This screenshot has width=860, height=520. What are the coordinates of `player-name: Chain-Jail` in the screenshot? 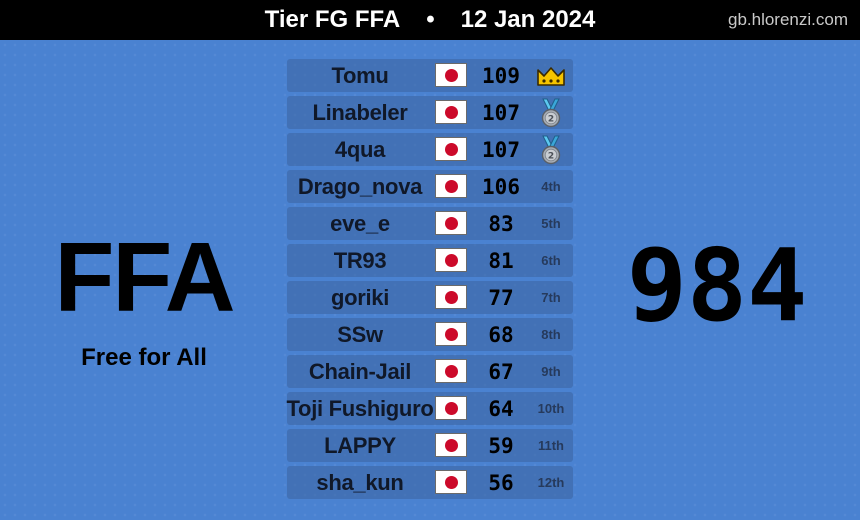 It's located at (360, 371).